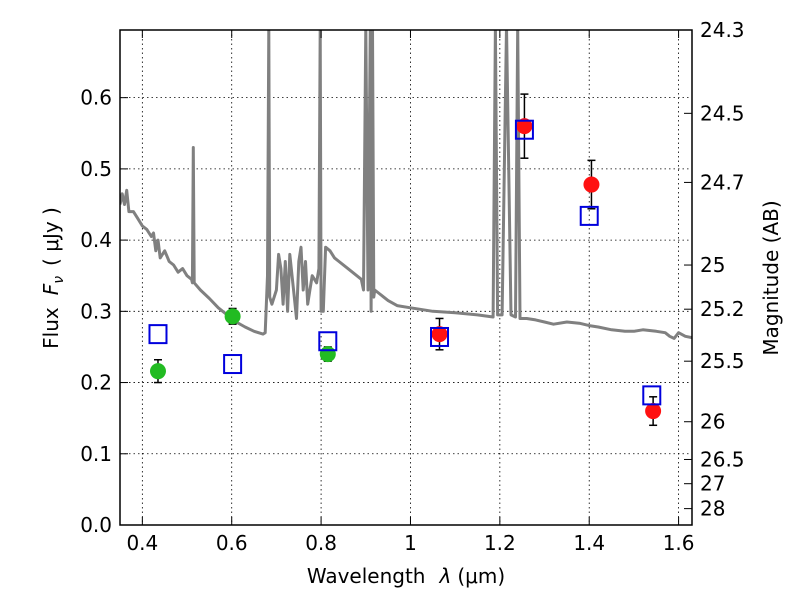 Image resolution: width=800 pixels, height=600 pixels. What do you see at coordinates (722, 113) in the screenshot?
I see `y2-tick-label: 24.5` at bounding box center [722, 113].